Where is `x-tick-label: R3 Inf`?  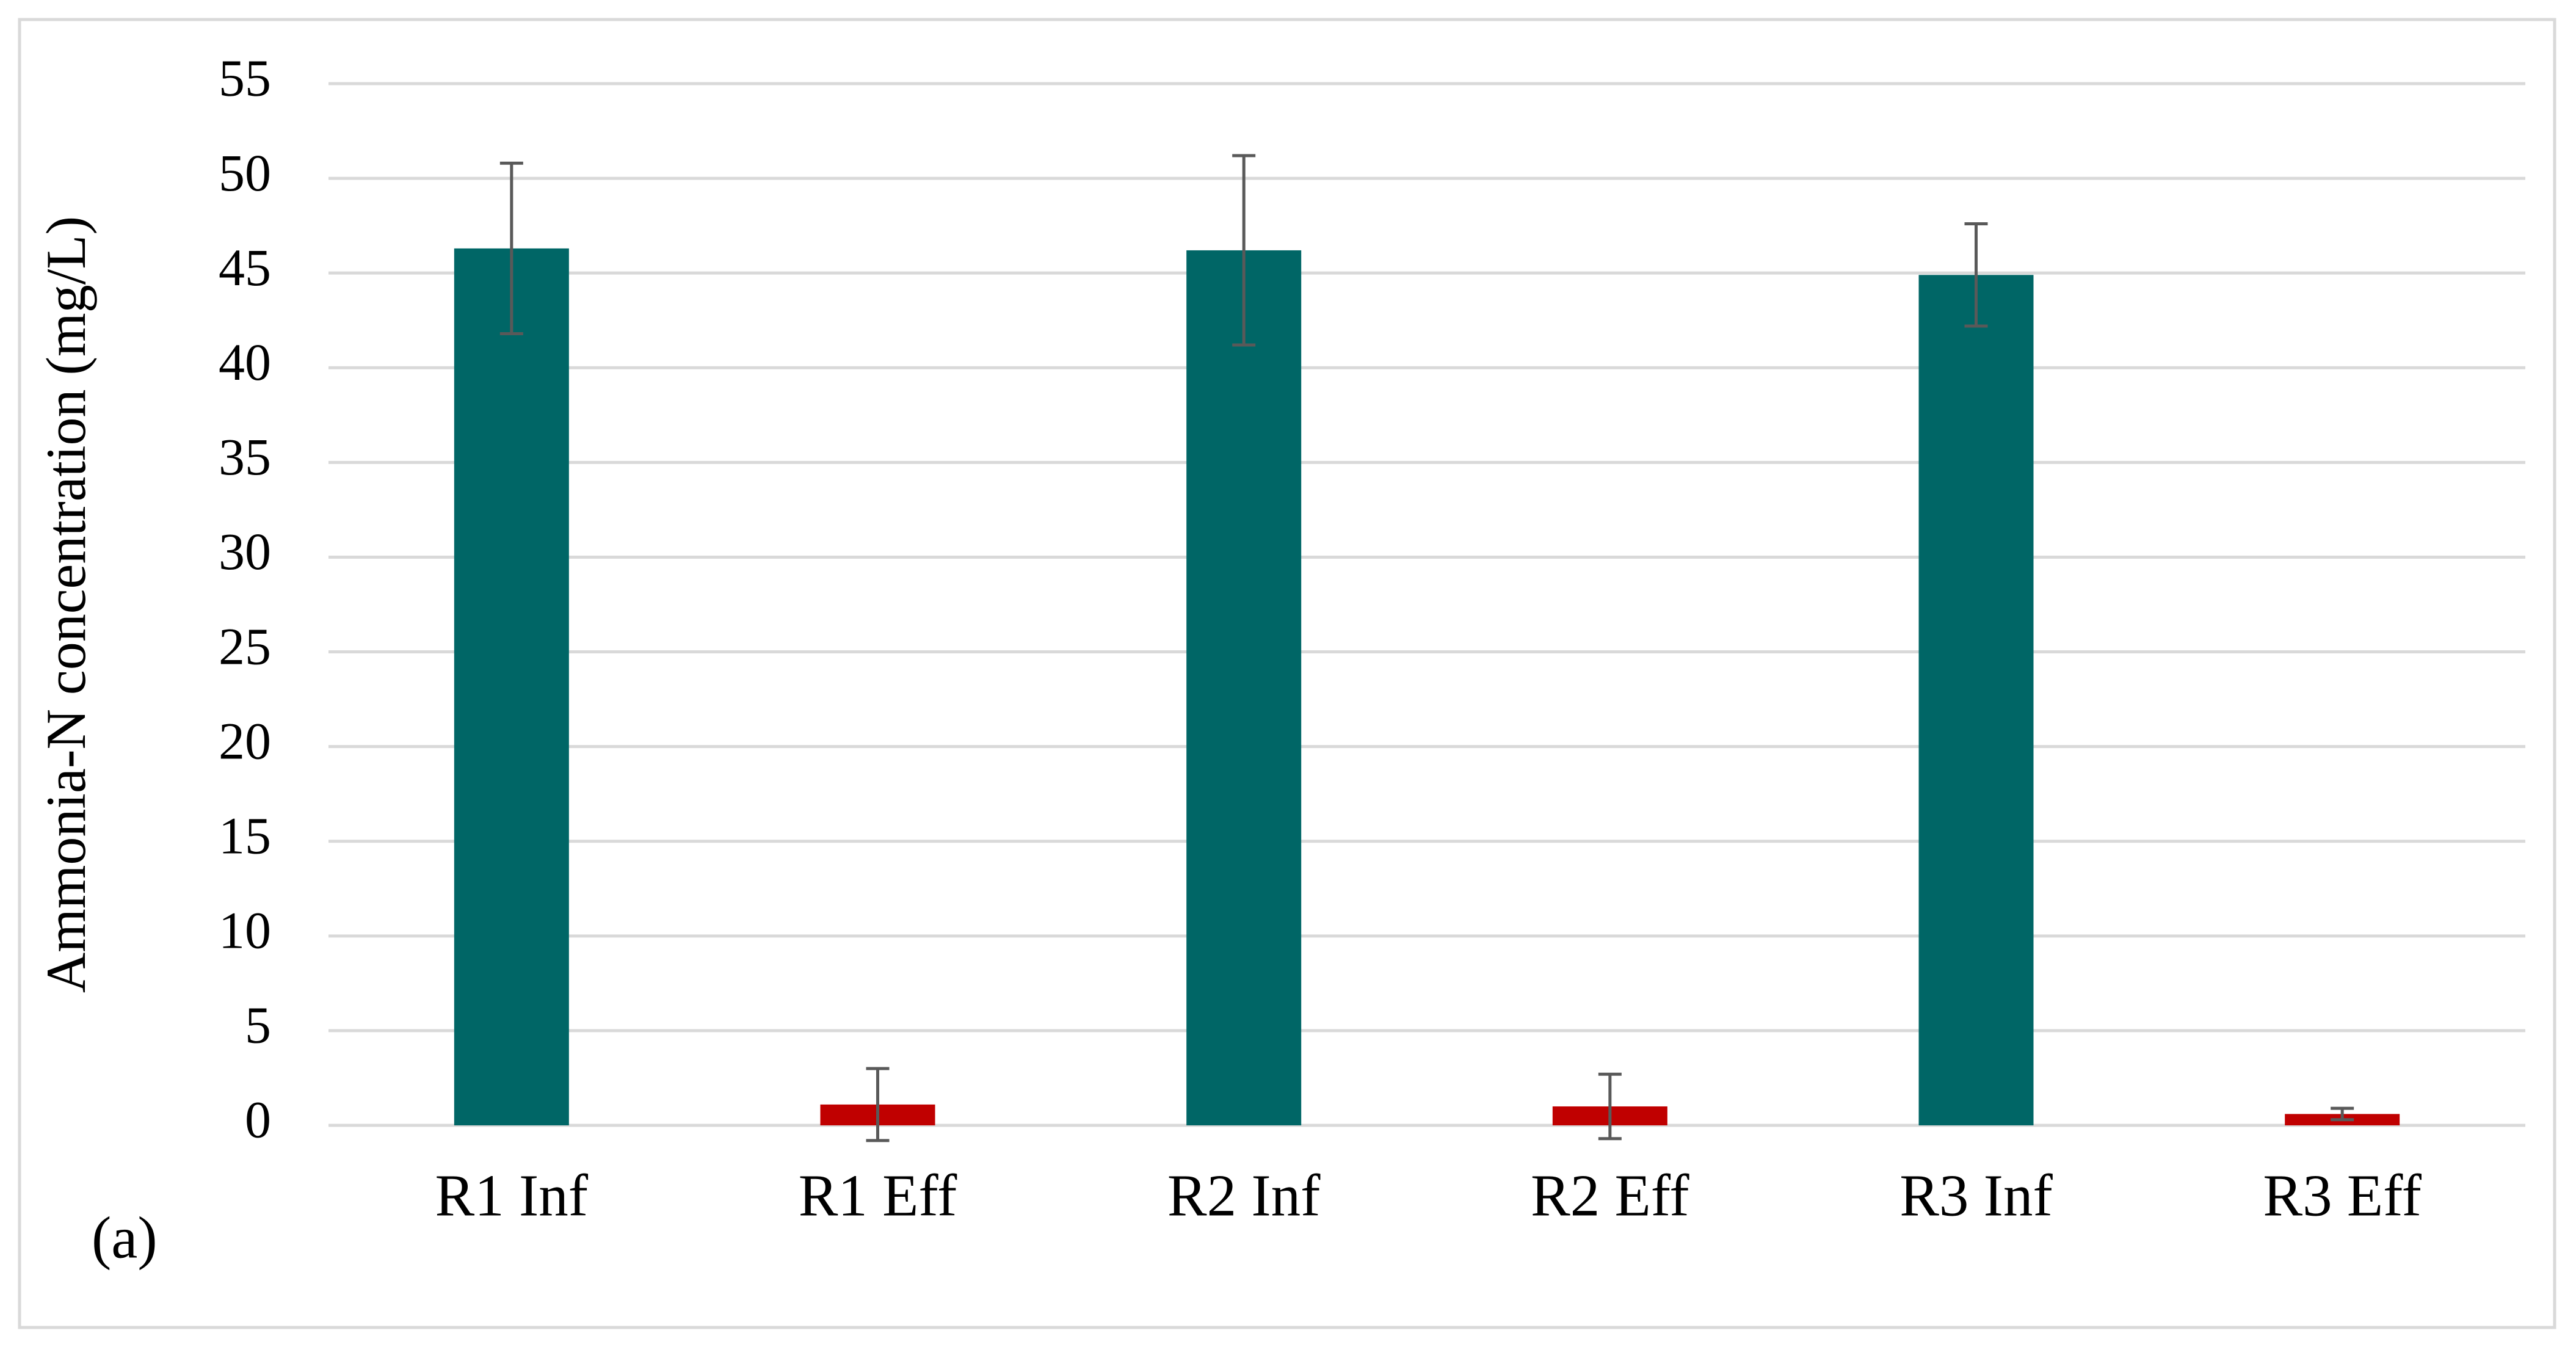 x-tick-label: R3 Inf is located at coordinates (1976, 1195).